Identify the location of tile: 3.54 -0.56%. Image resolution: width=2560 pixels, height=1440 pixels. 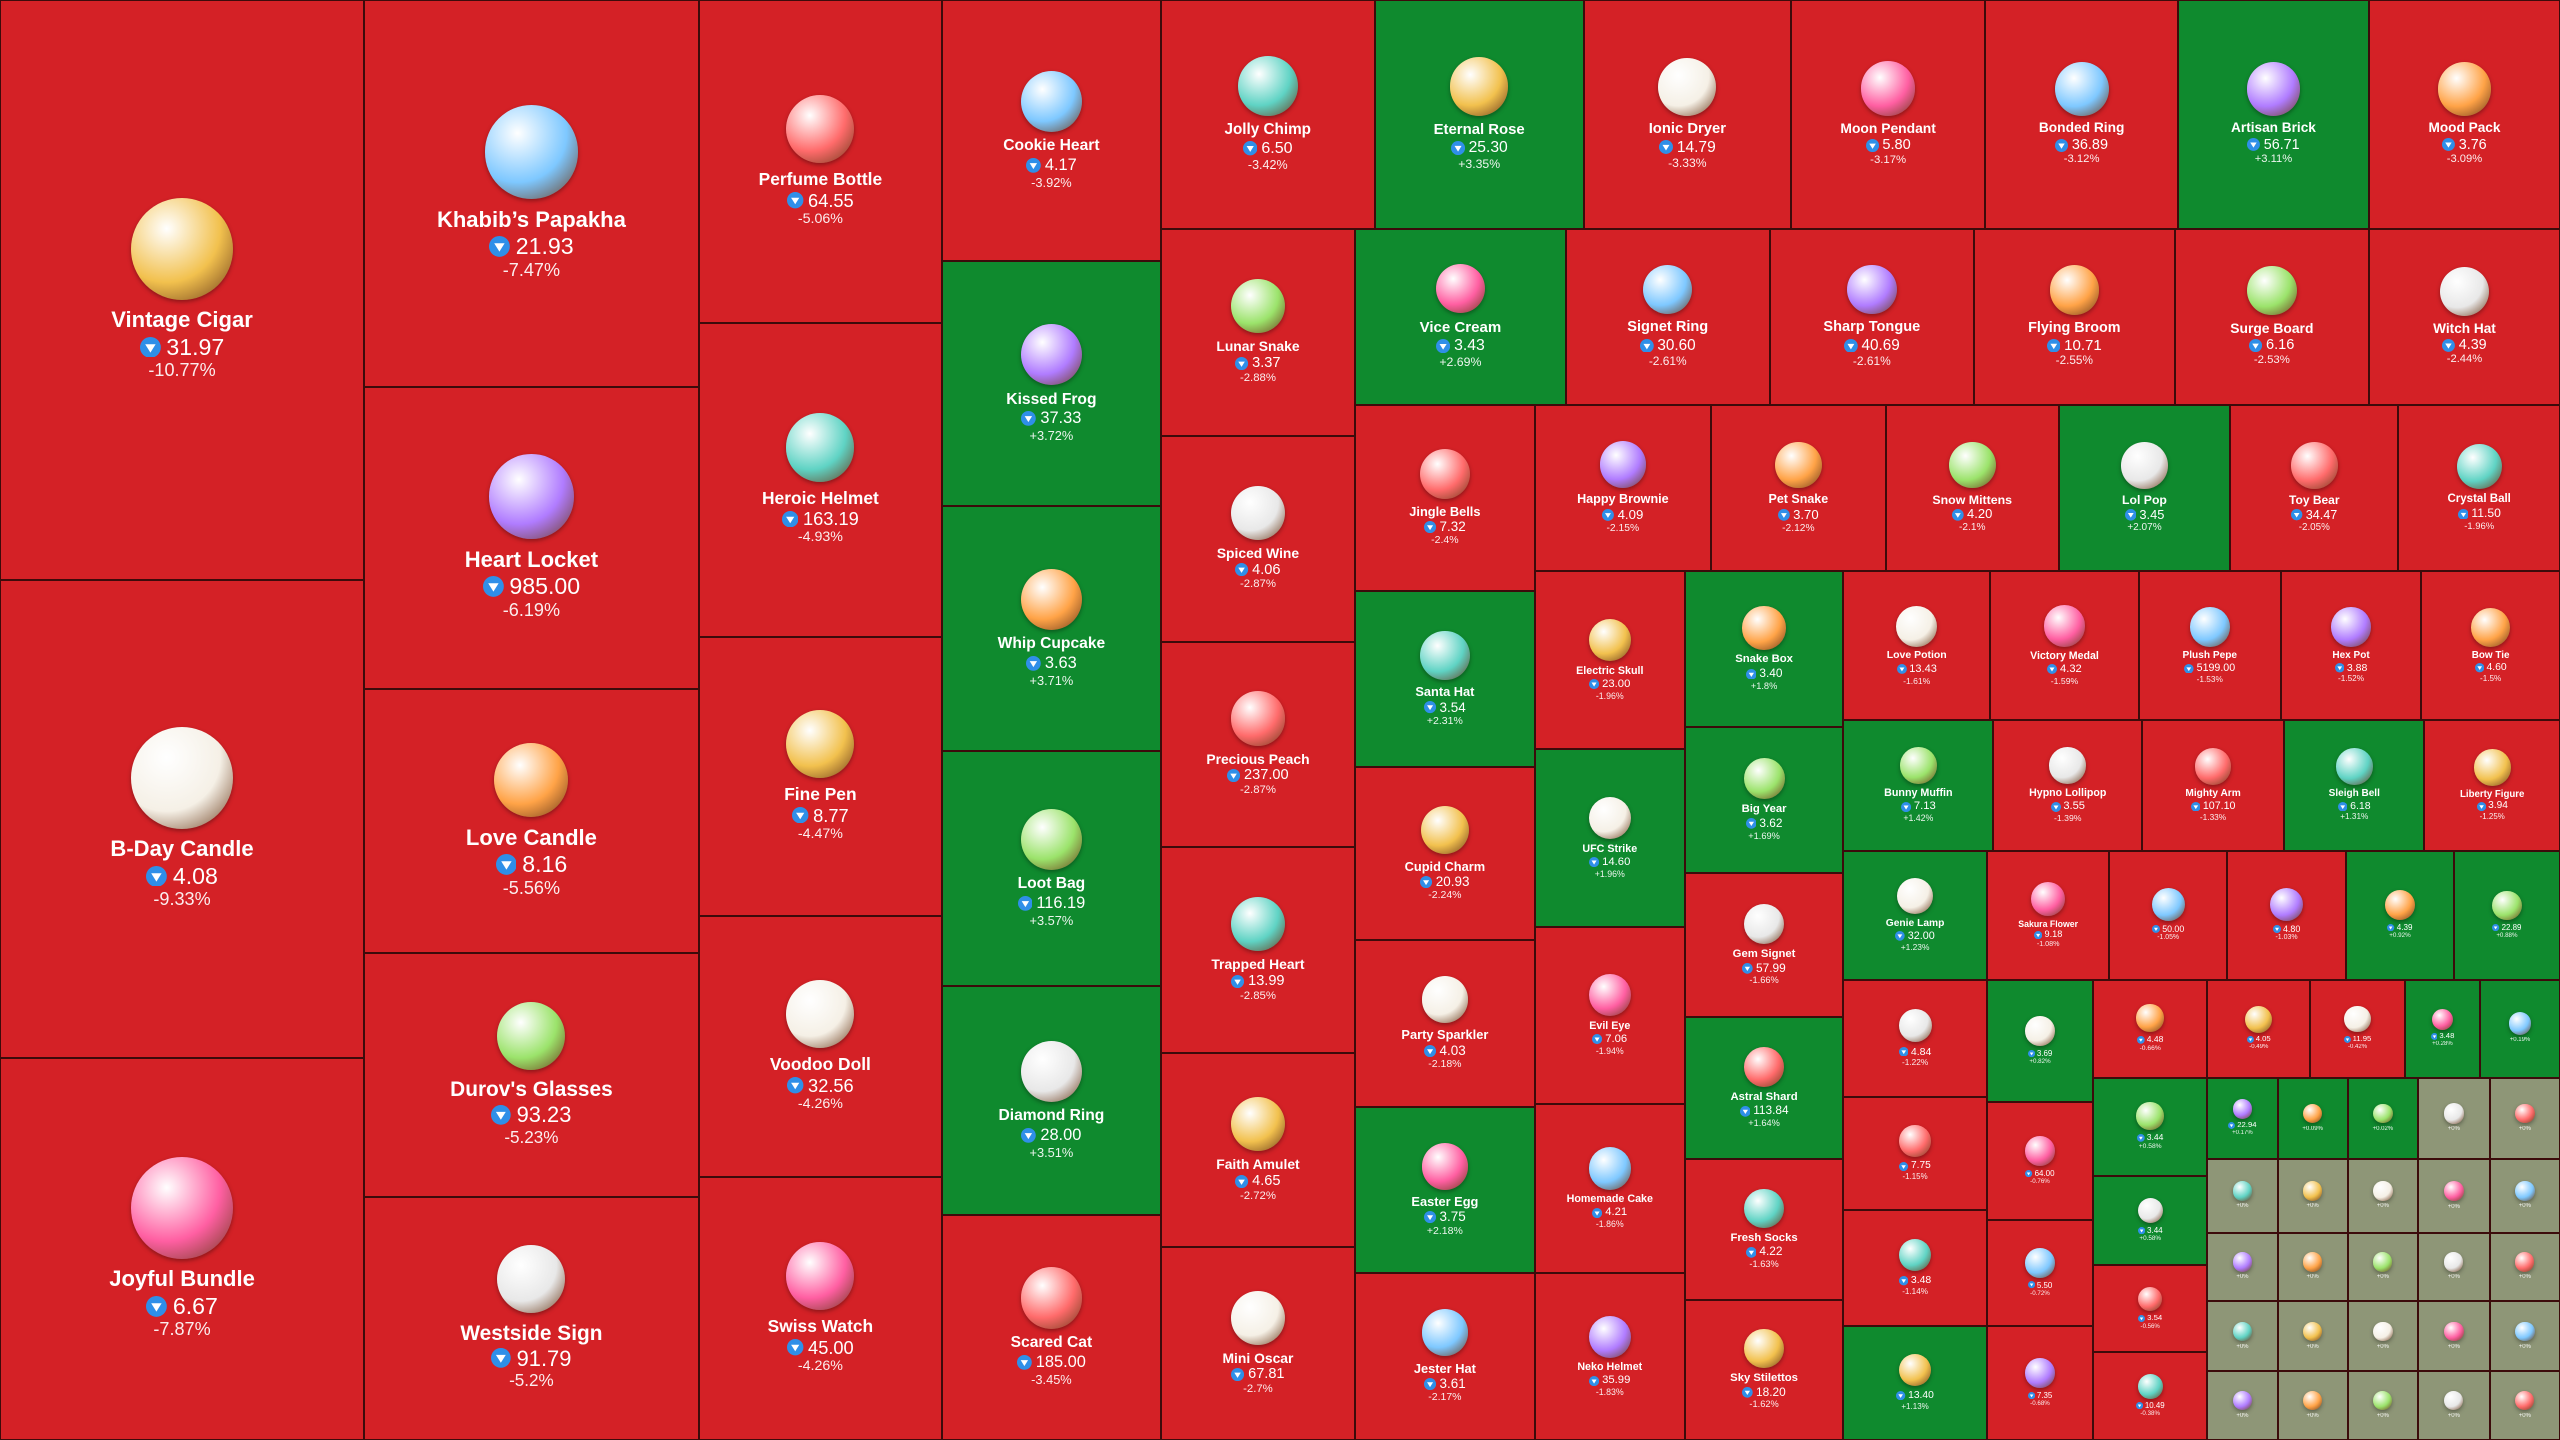
(2150, 1308).